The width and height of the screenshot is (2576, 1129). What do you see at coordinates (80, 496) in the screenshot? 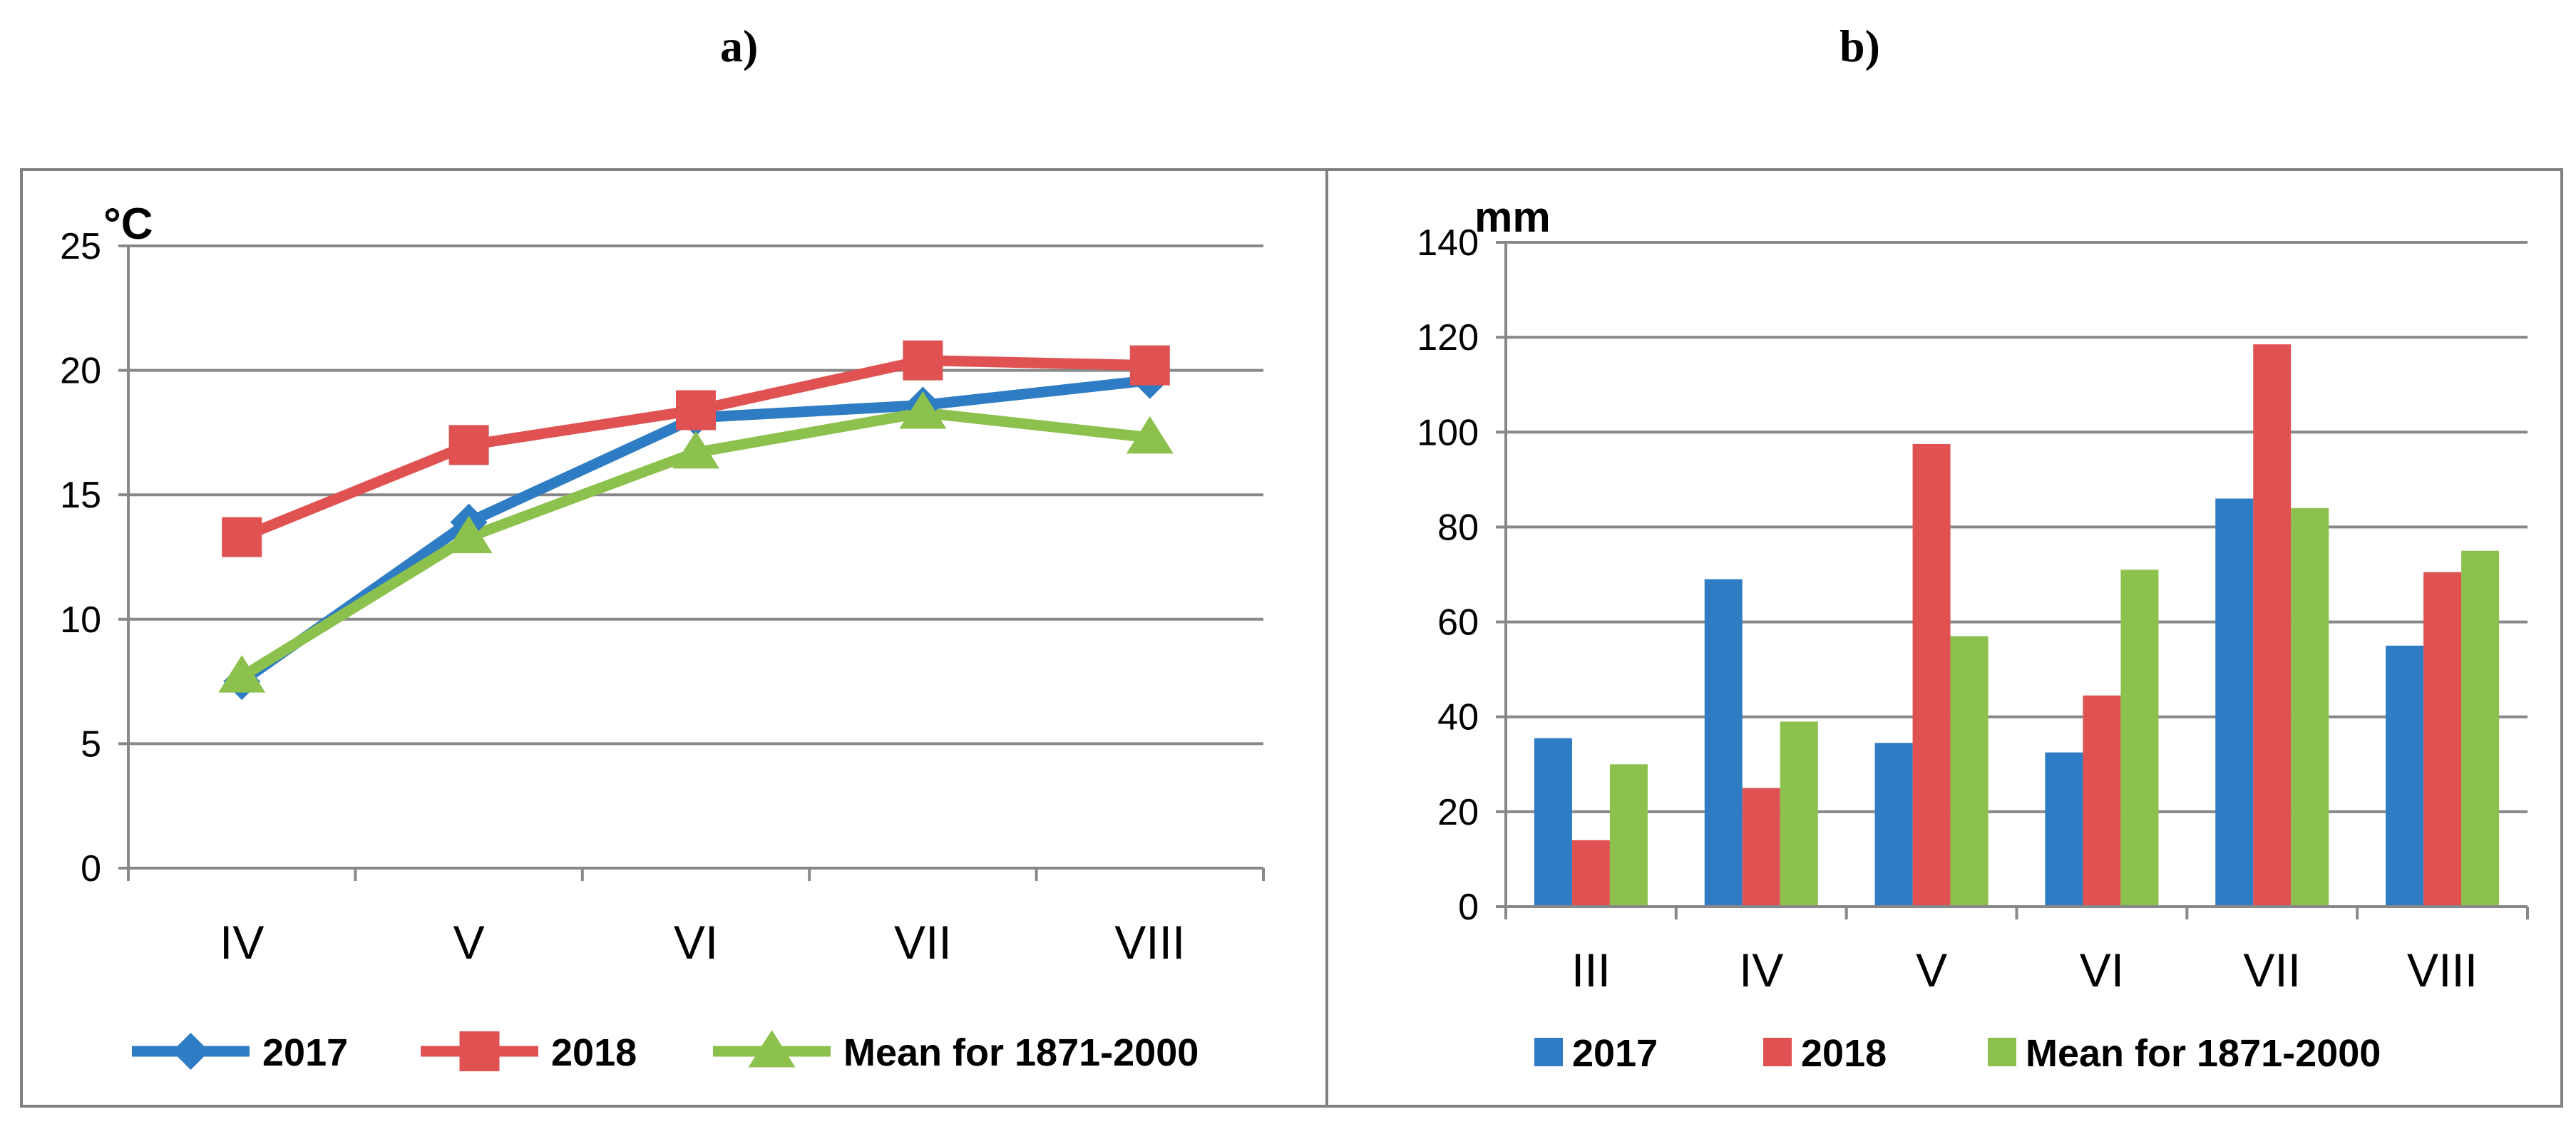
I see `y-tick-label: 15` at bounding box center [80, 496].